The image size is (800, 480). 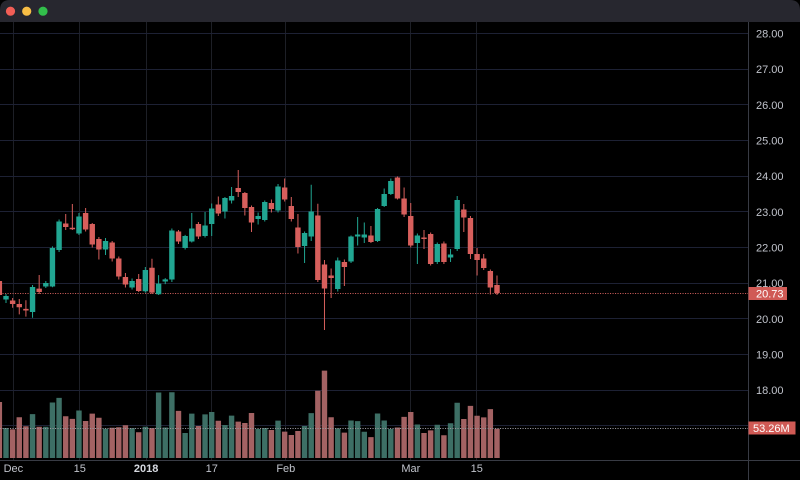 What do you see at coordinates (14, 469) in the screenshot?
I see `svg-text: Dec` at bounding box center [14, 469].